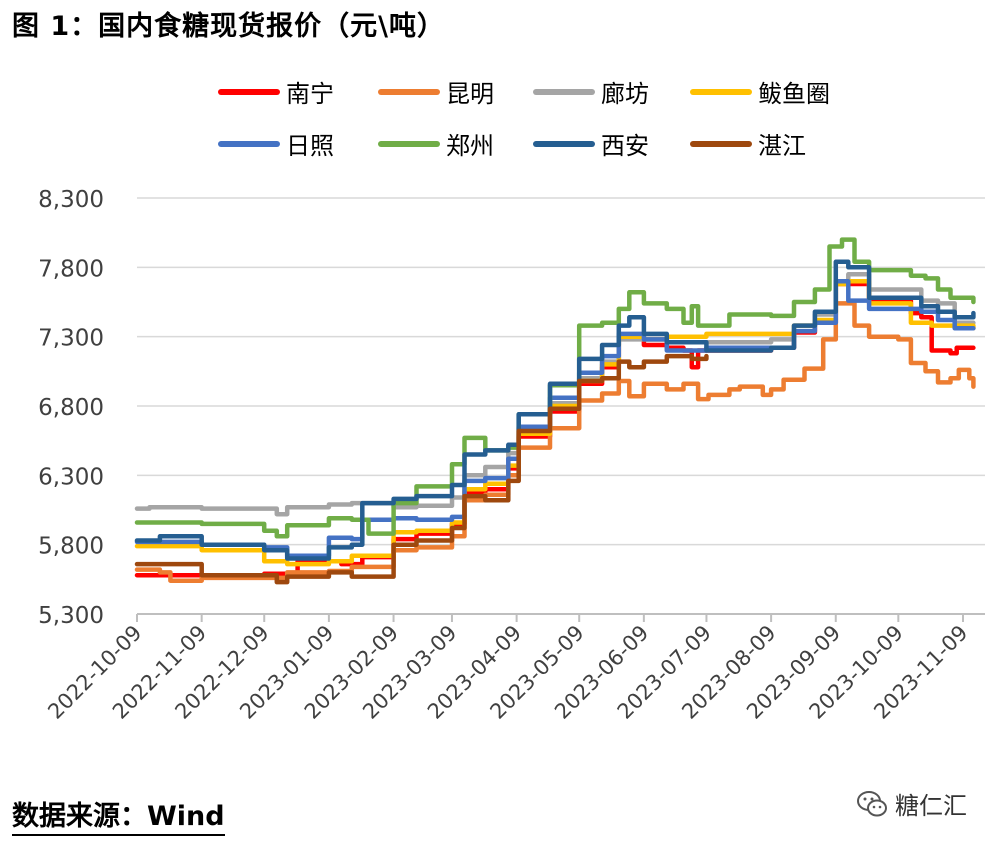  What do you see at coordinates (872, 803) in the screenshot?
I see `wechat-icon` at bounding box center [872, 803].